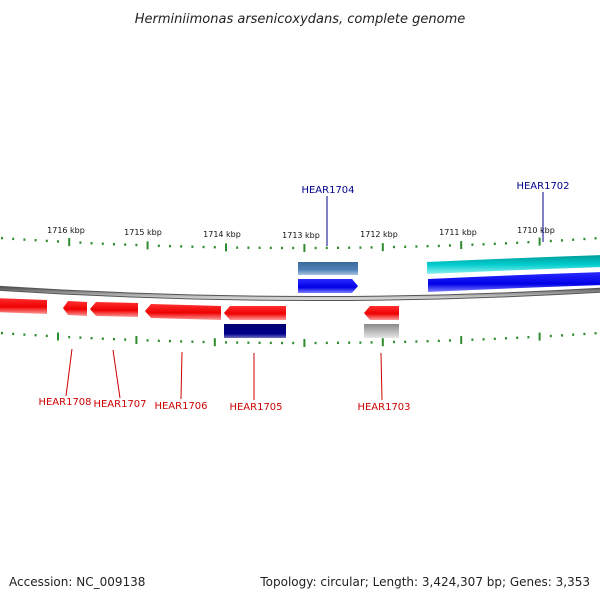  Describe the element at coordinates (143, 232) in the screenshot. I see `tick-label-1715: 1715 kbp` at that location.